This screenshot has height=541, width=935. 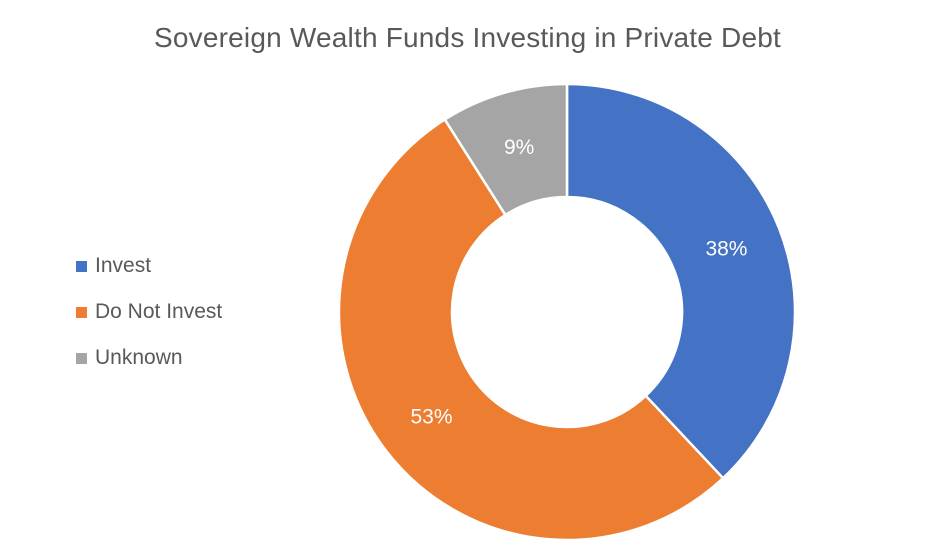 What do you see at coordinates (159, 311) in the screenshot?
I see `legend-label-do-not-invest: Do Not Invest` at bounding box center [159, 311].